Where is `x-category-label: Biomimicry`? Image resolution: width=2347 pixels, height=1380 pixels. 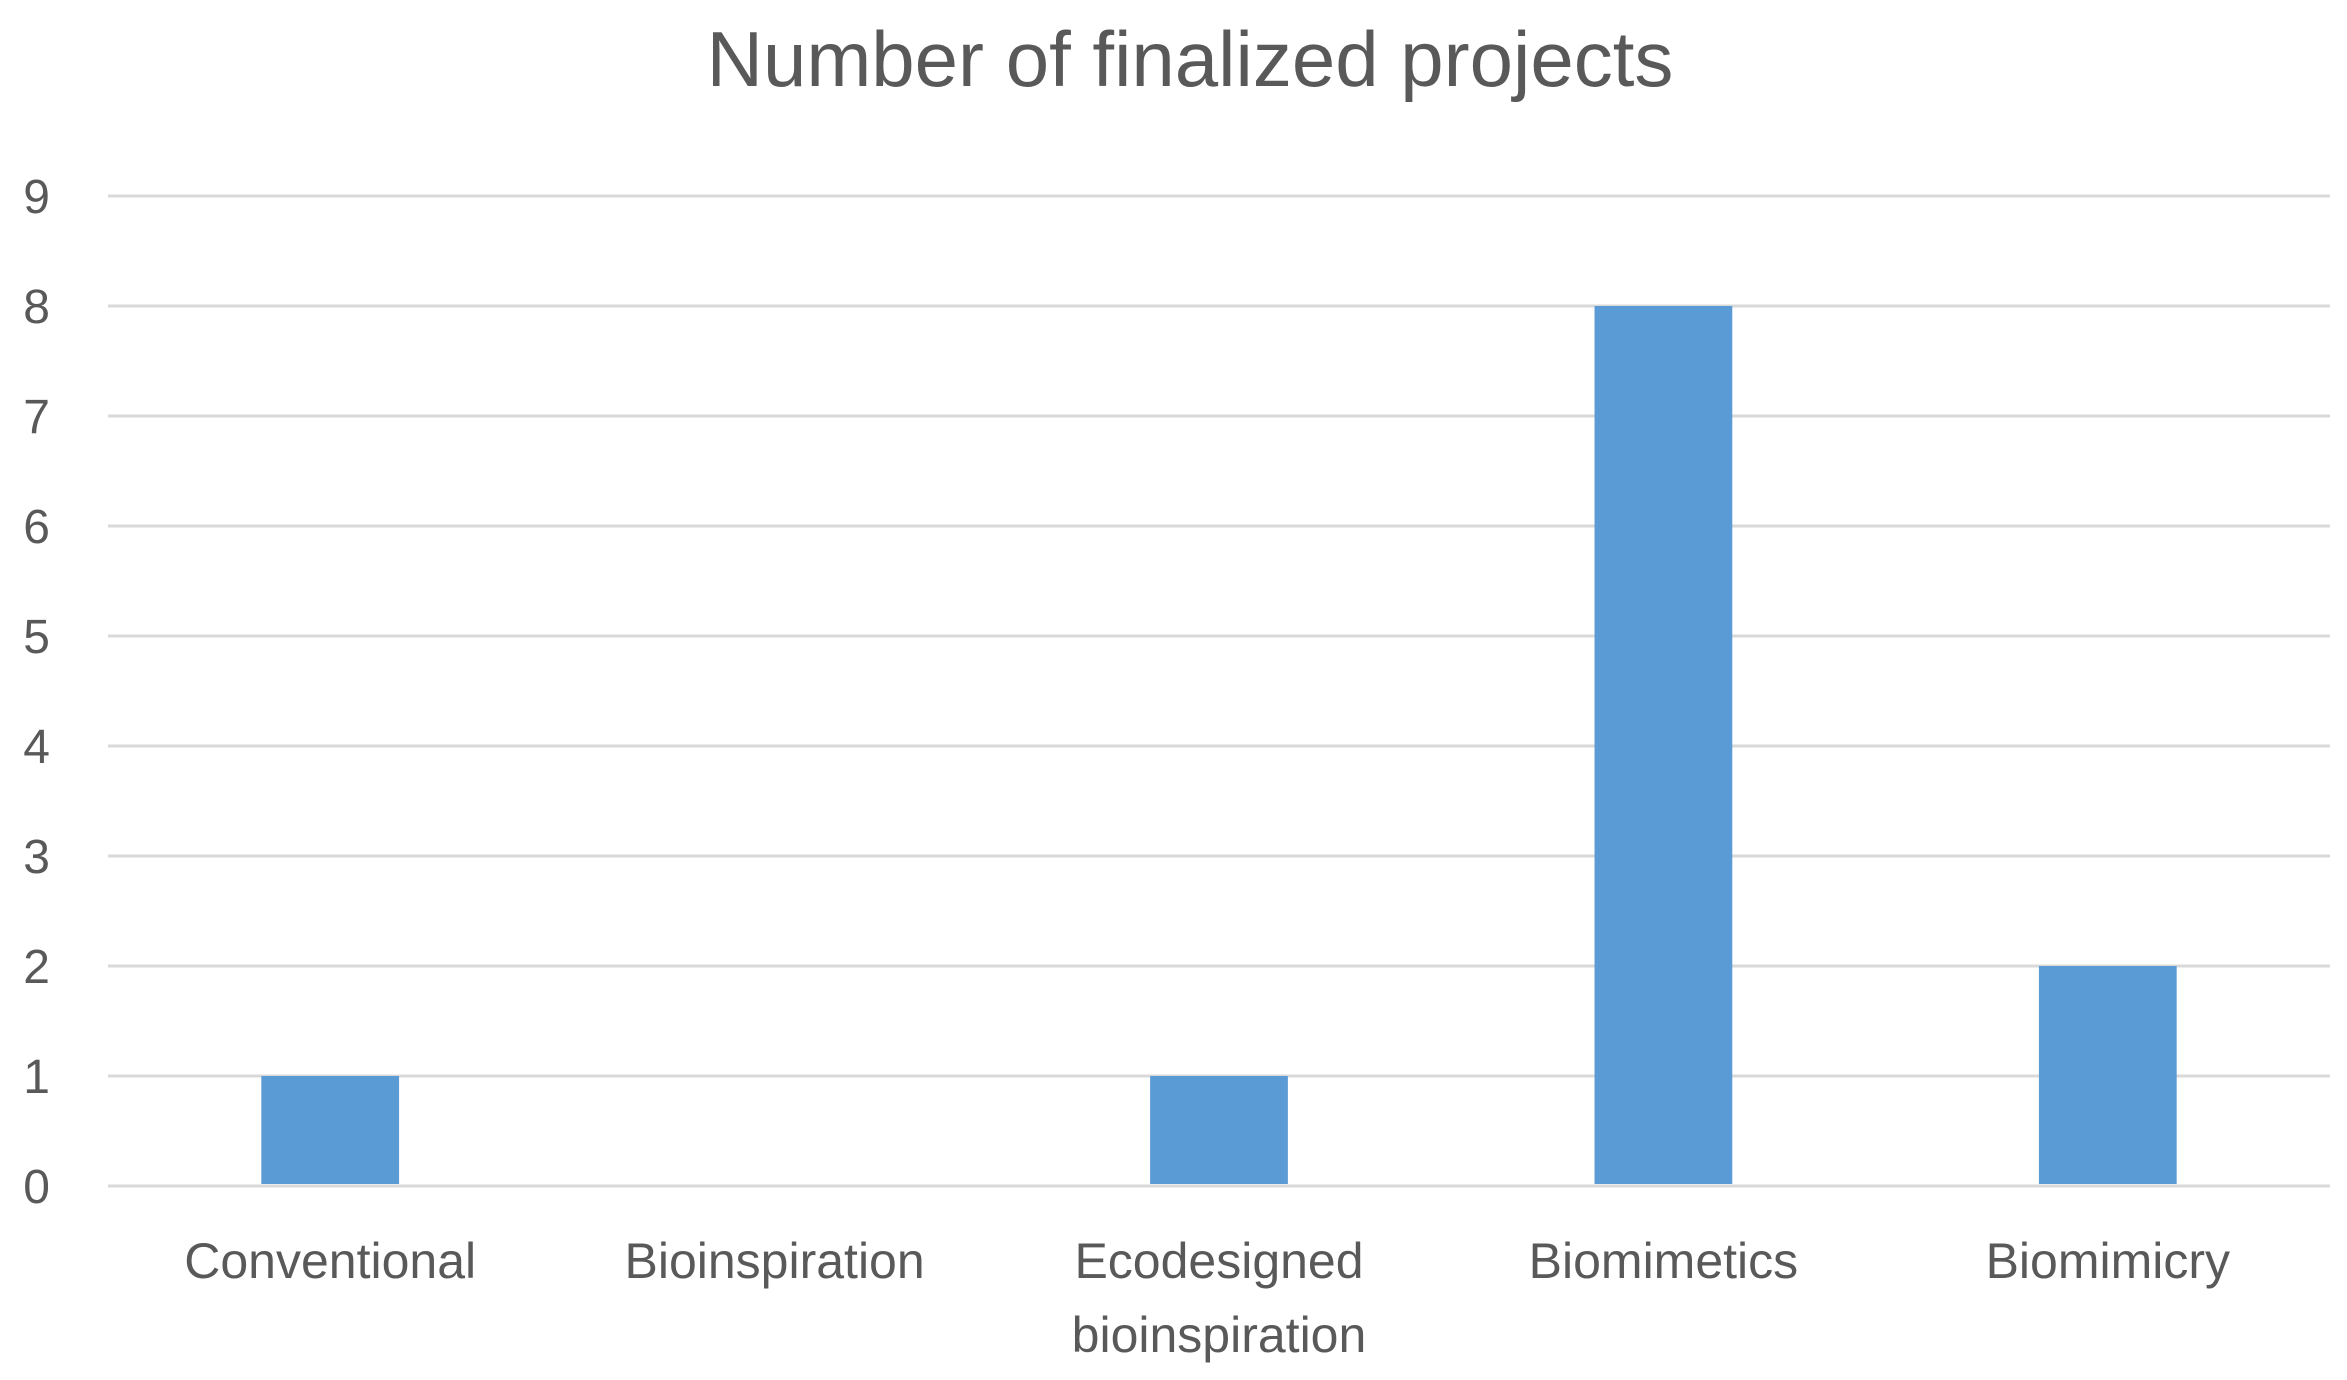
x-category-label: Biomimicry is located at coordinates (2108, 1261).